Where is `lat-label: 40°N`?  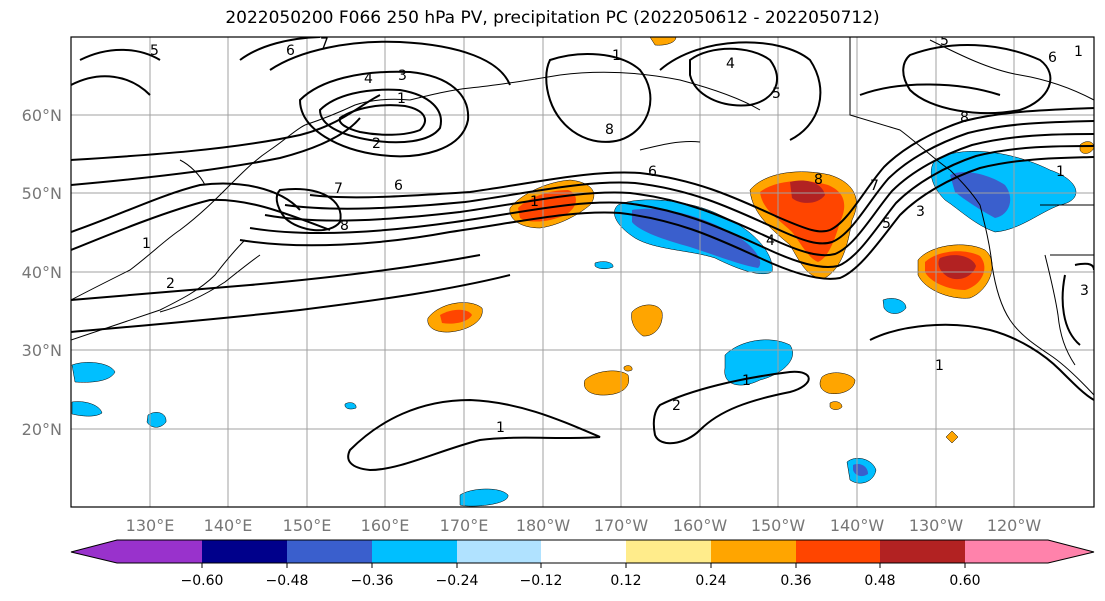
lat-label: 40°N is located at coordinates (42, 272).